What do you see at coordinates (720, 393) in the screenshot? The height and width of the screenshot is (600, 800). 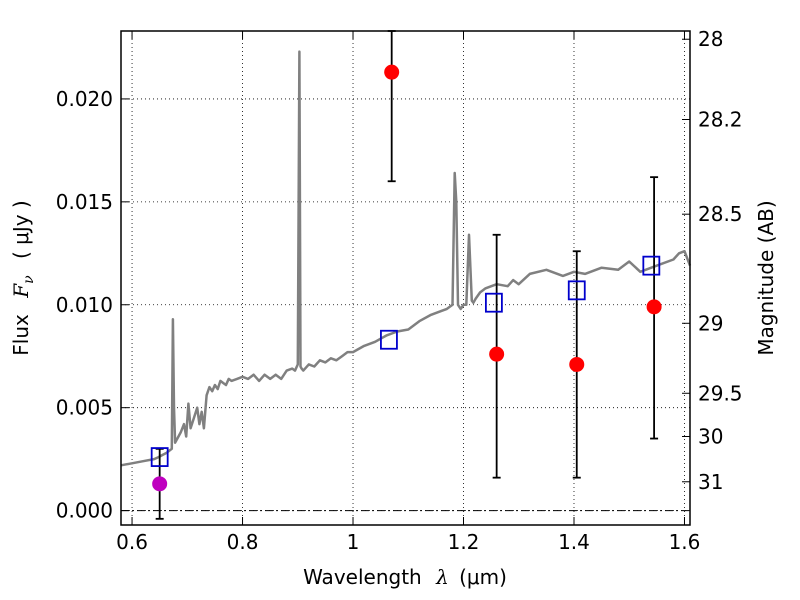 I see `mag-tick-label: 29.5` at bounding box center [720, 393].